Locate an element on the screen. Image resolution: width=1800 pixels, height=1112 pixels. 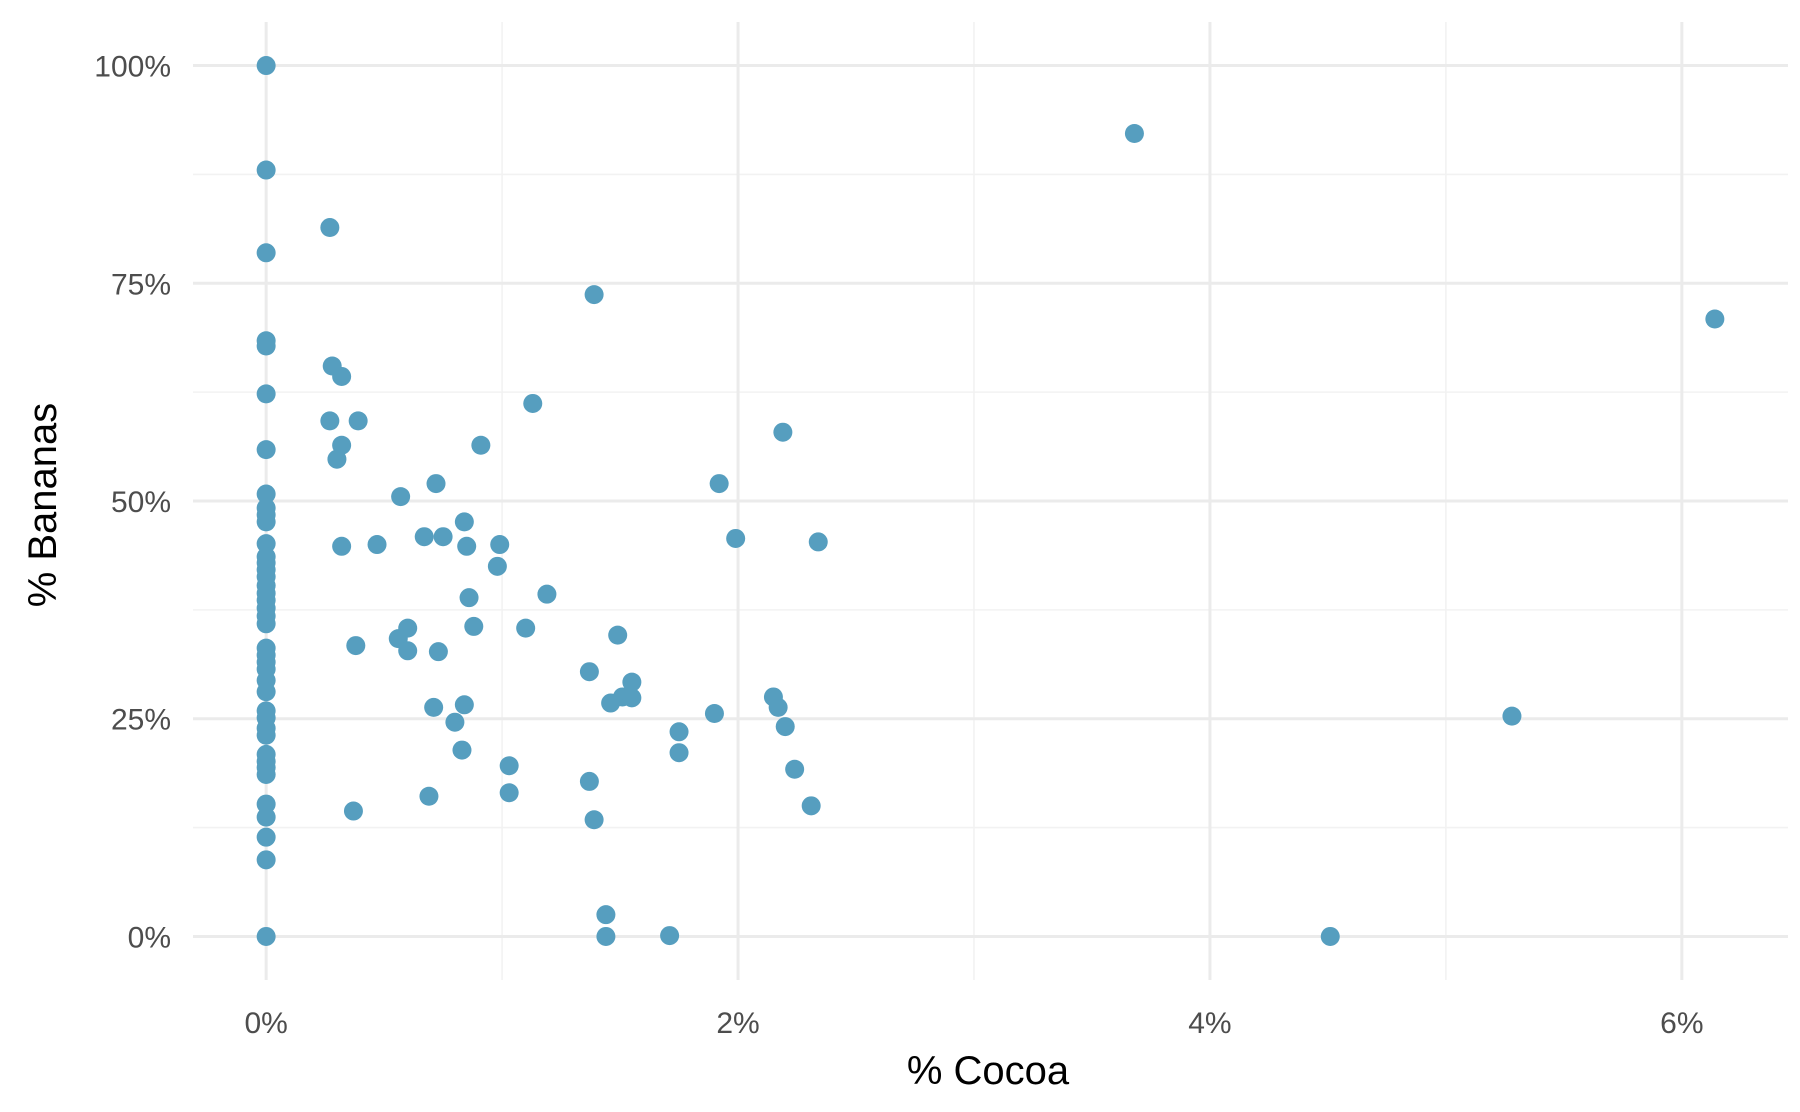
y-tick-label: 75% is located at coordinates (141, 284).